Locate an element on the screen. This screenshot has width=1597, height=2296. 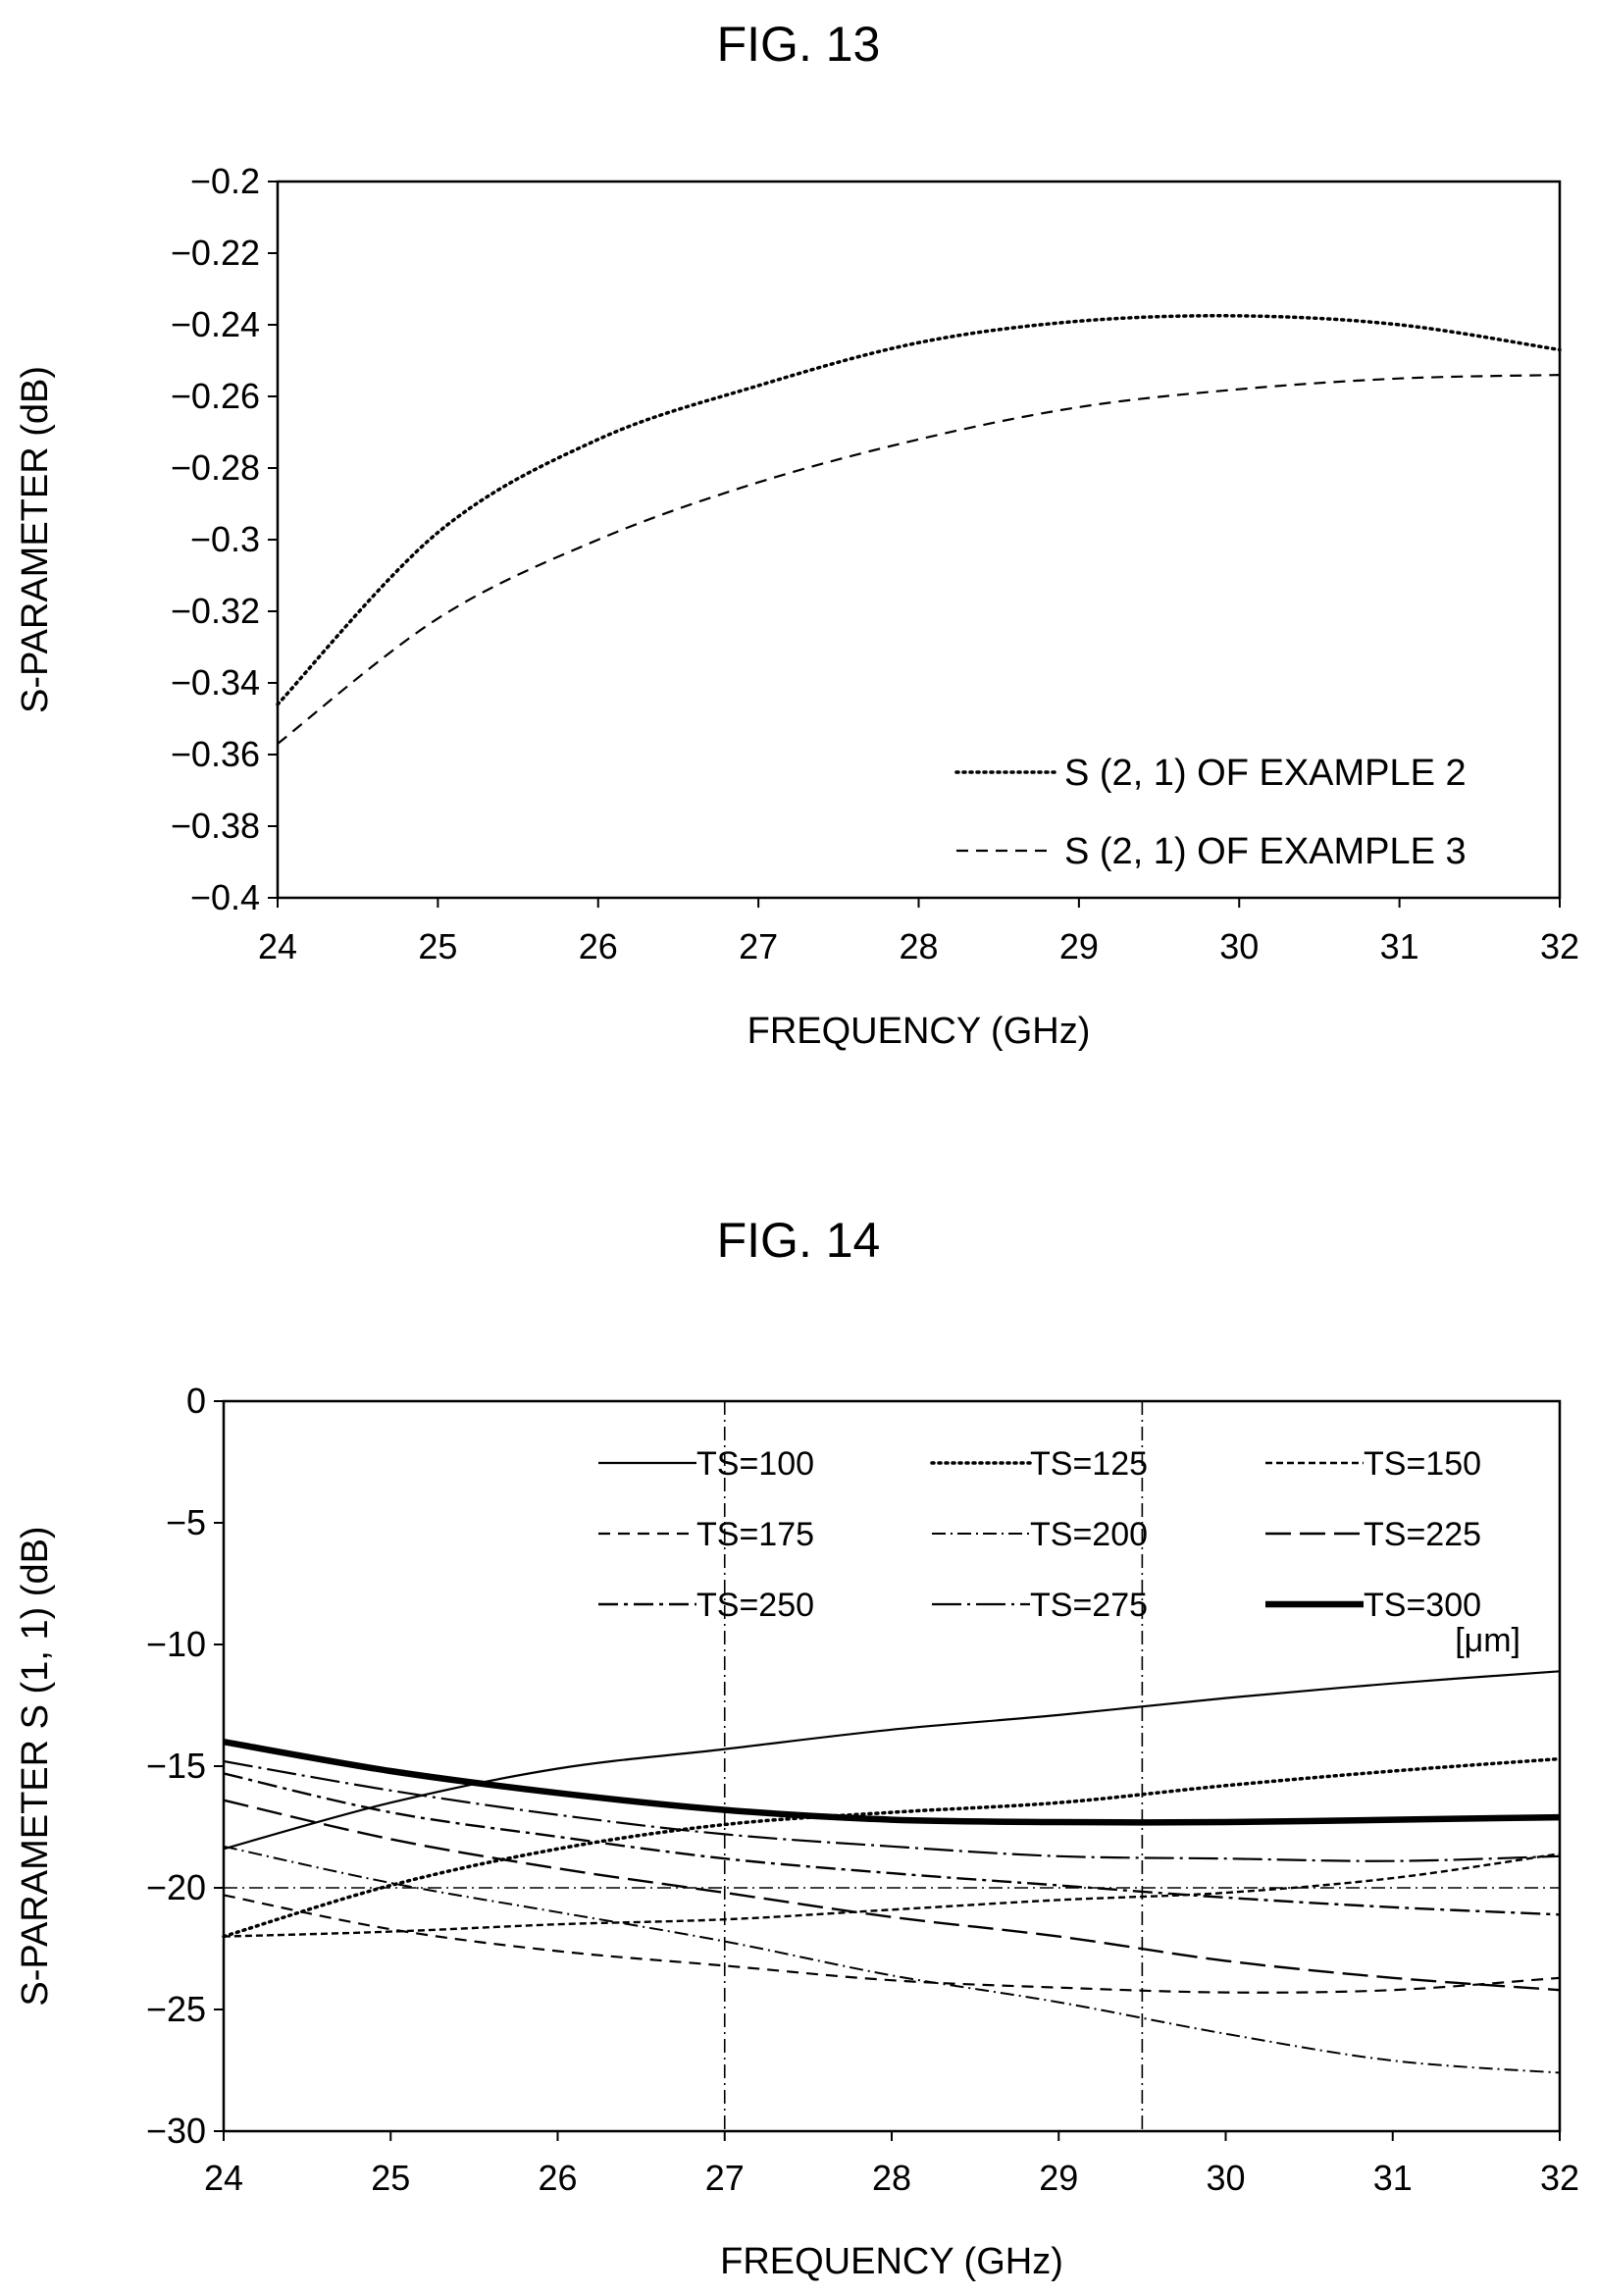
legend-label-1: S (2, 1) OF EXAMPLE 2 is located at coordinates (1265, 773).